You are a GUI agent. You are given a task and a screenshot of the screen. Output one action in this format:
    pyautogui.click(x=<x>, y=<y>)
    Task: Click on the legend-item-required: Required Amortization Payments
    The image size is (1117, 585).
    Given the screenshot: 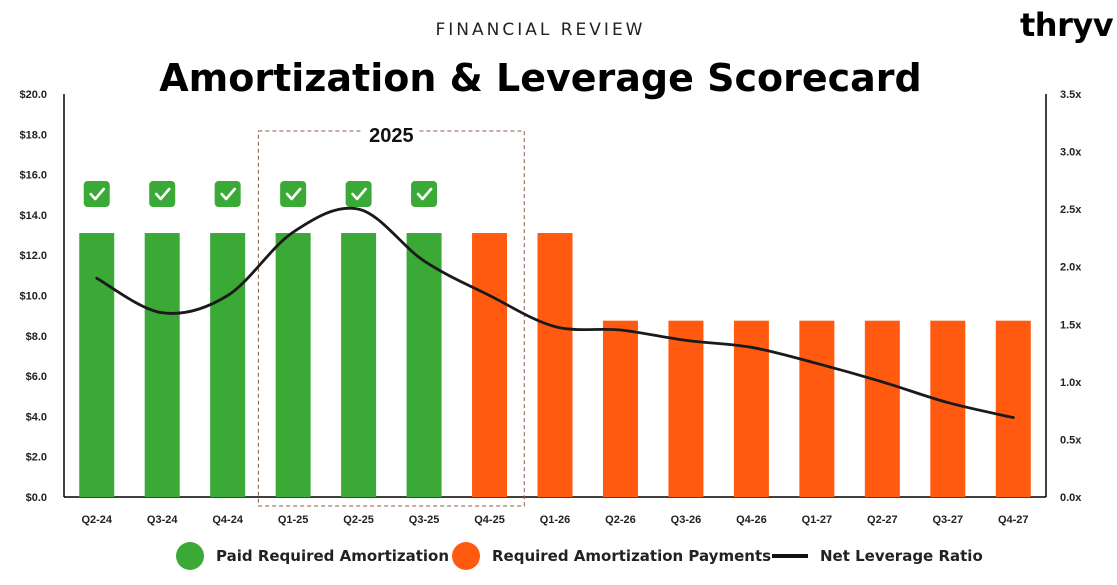 What is the action you would take?
    pyautogui.click(x=611, y=556)
    